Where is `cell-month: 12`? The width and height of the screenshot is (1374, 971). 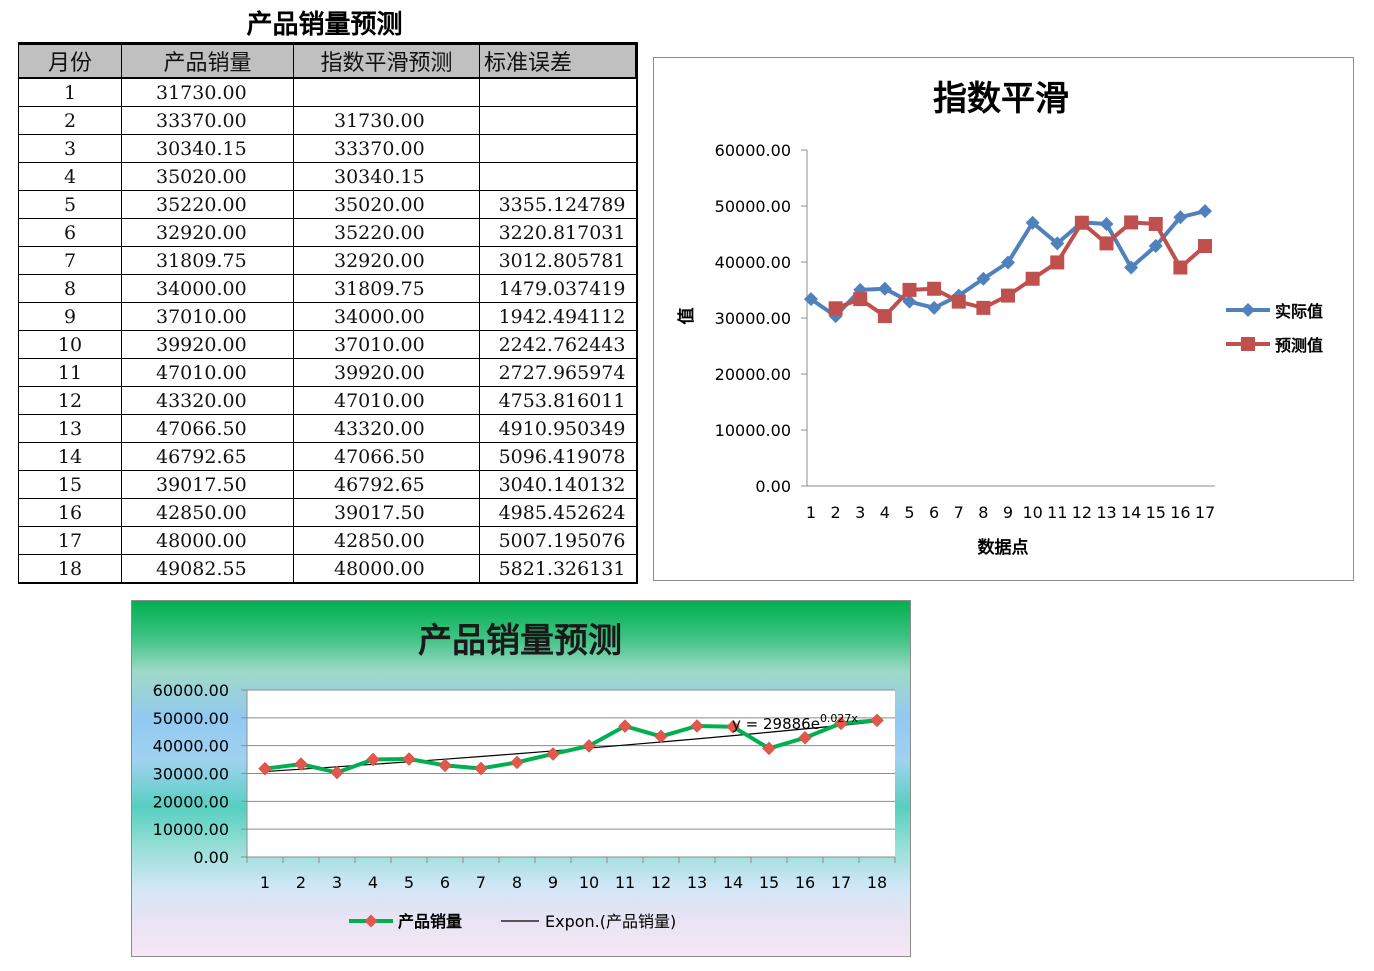
cell-month: 12 is located at coordinates (70, 400).